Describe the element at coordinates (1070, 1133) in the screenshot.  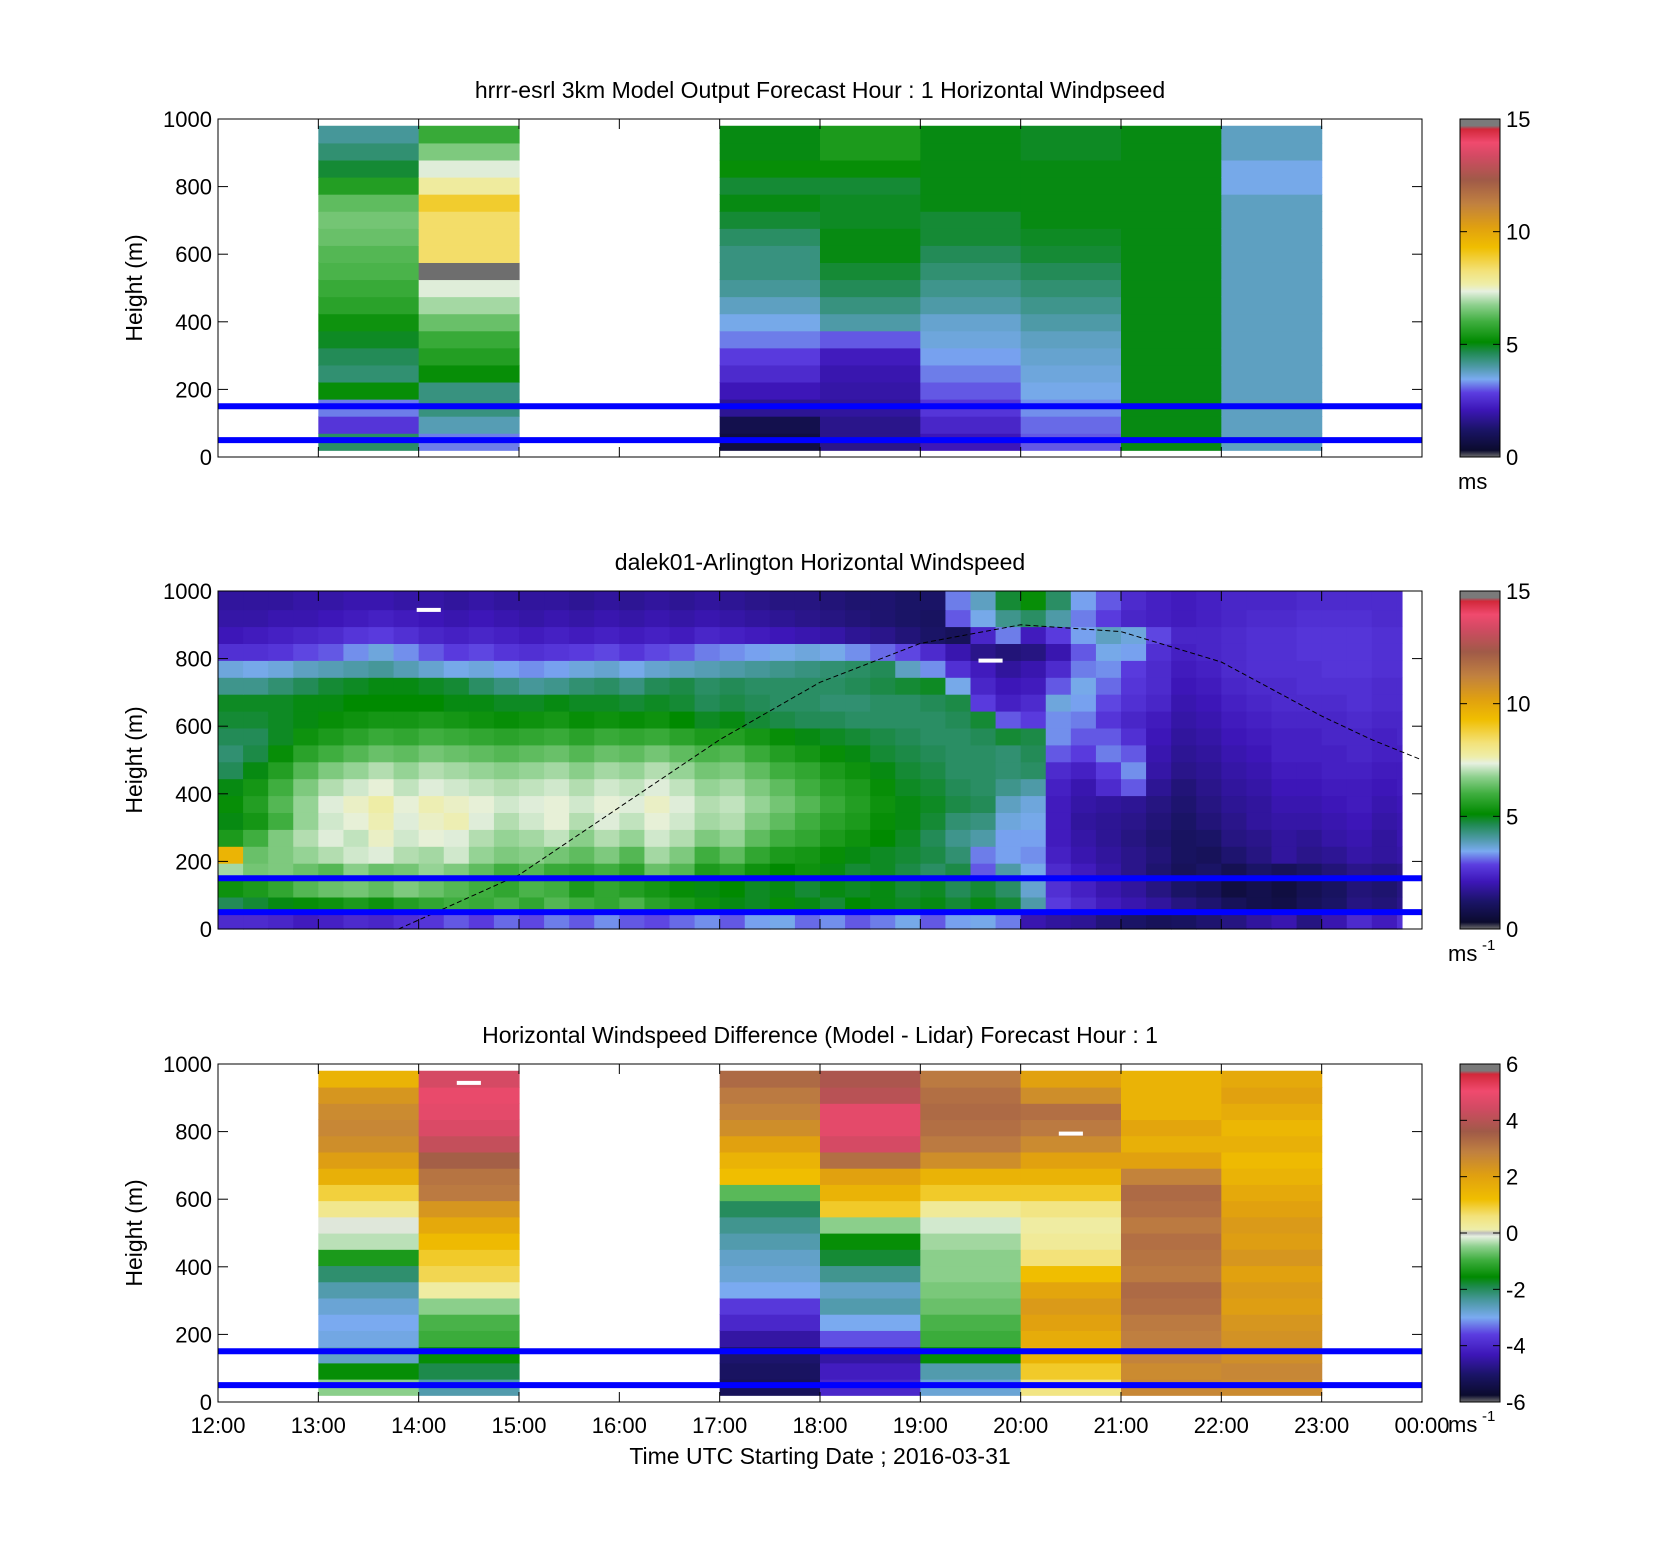
I see `missing-data-mark` at that location.